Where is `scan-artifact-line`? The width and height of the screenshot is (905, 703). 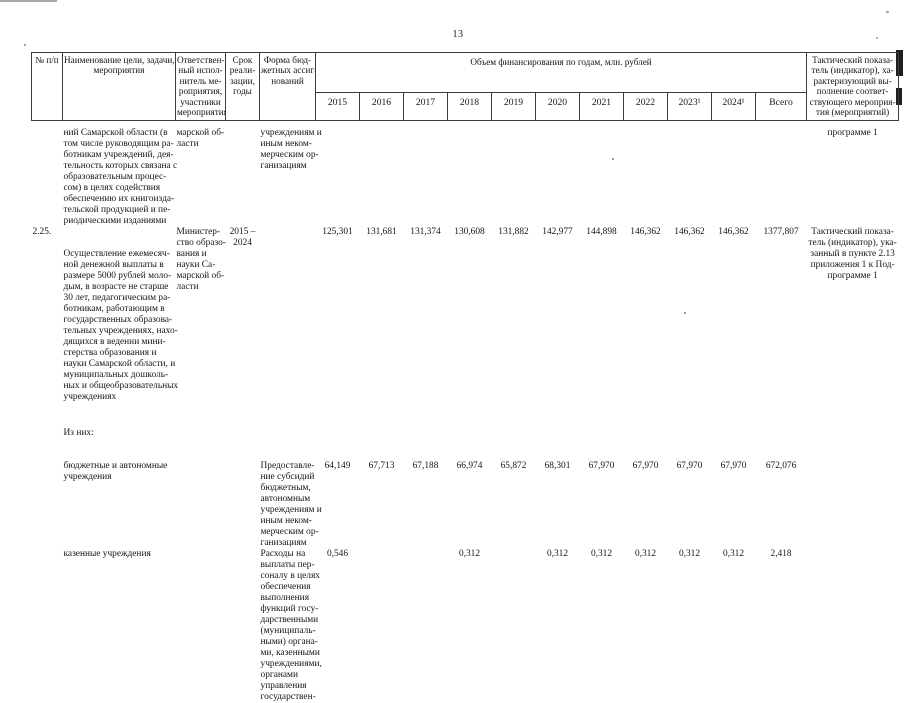
scan-artifact-line is located at coordinates (28, 1).